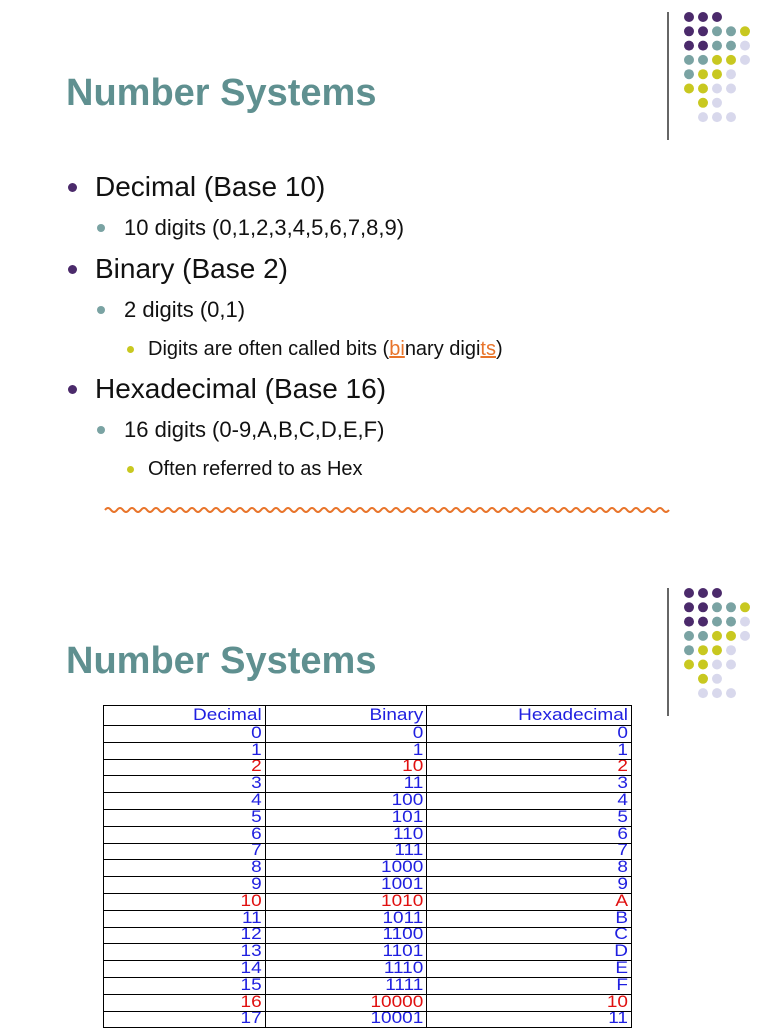  What do you see at coordinates (367, 851) in the screenshot?
I see `table-row: 7 111 7` at bounding box center [367, 851].